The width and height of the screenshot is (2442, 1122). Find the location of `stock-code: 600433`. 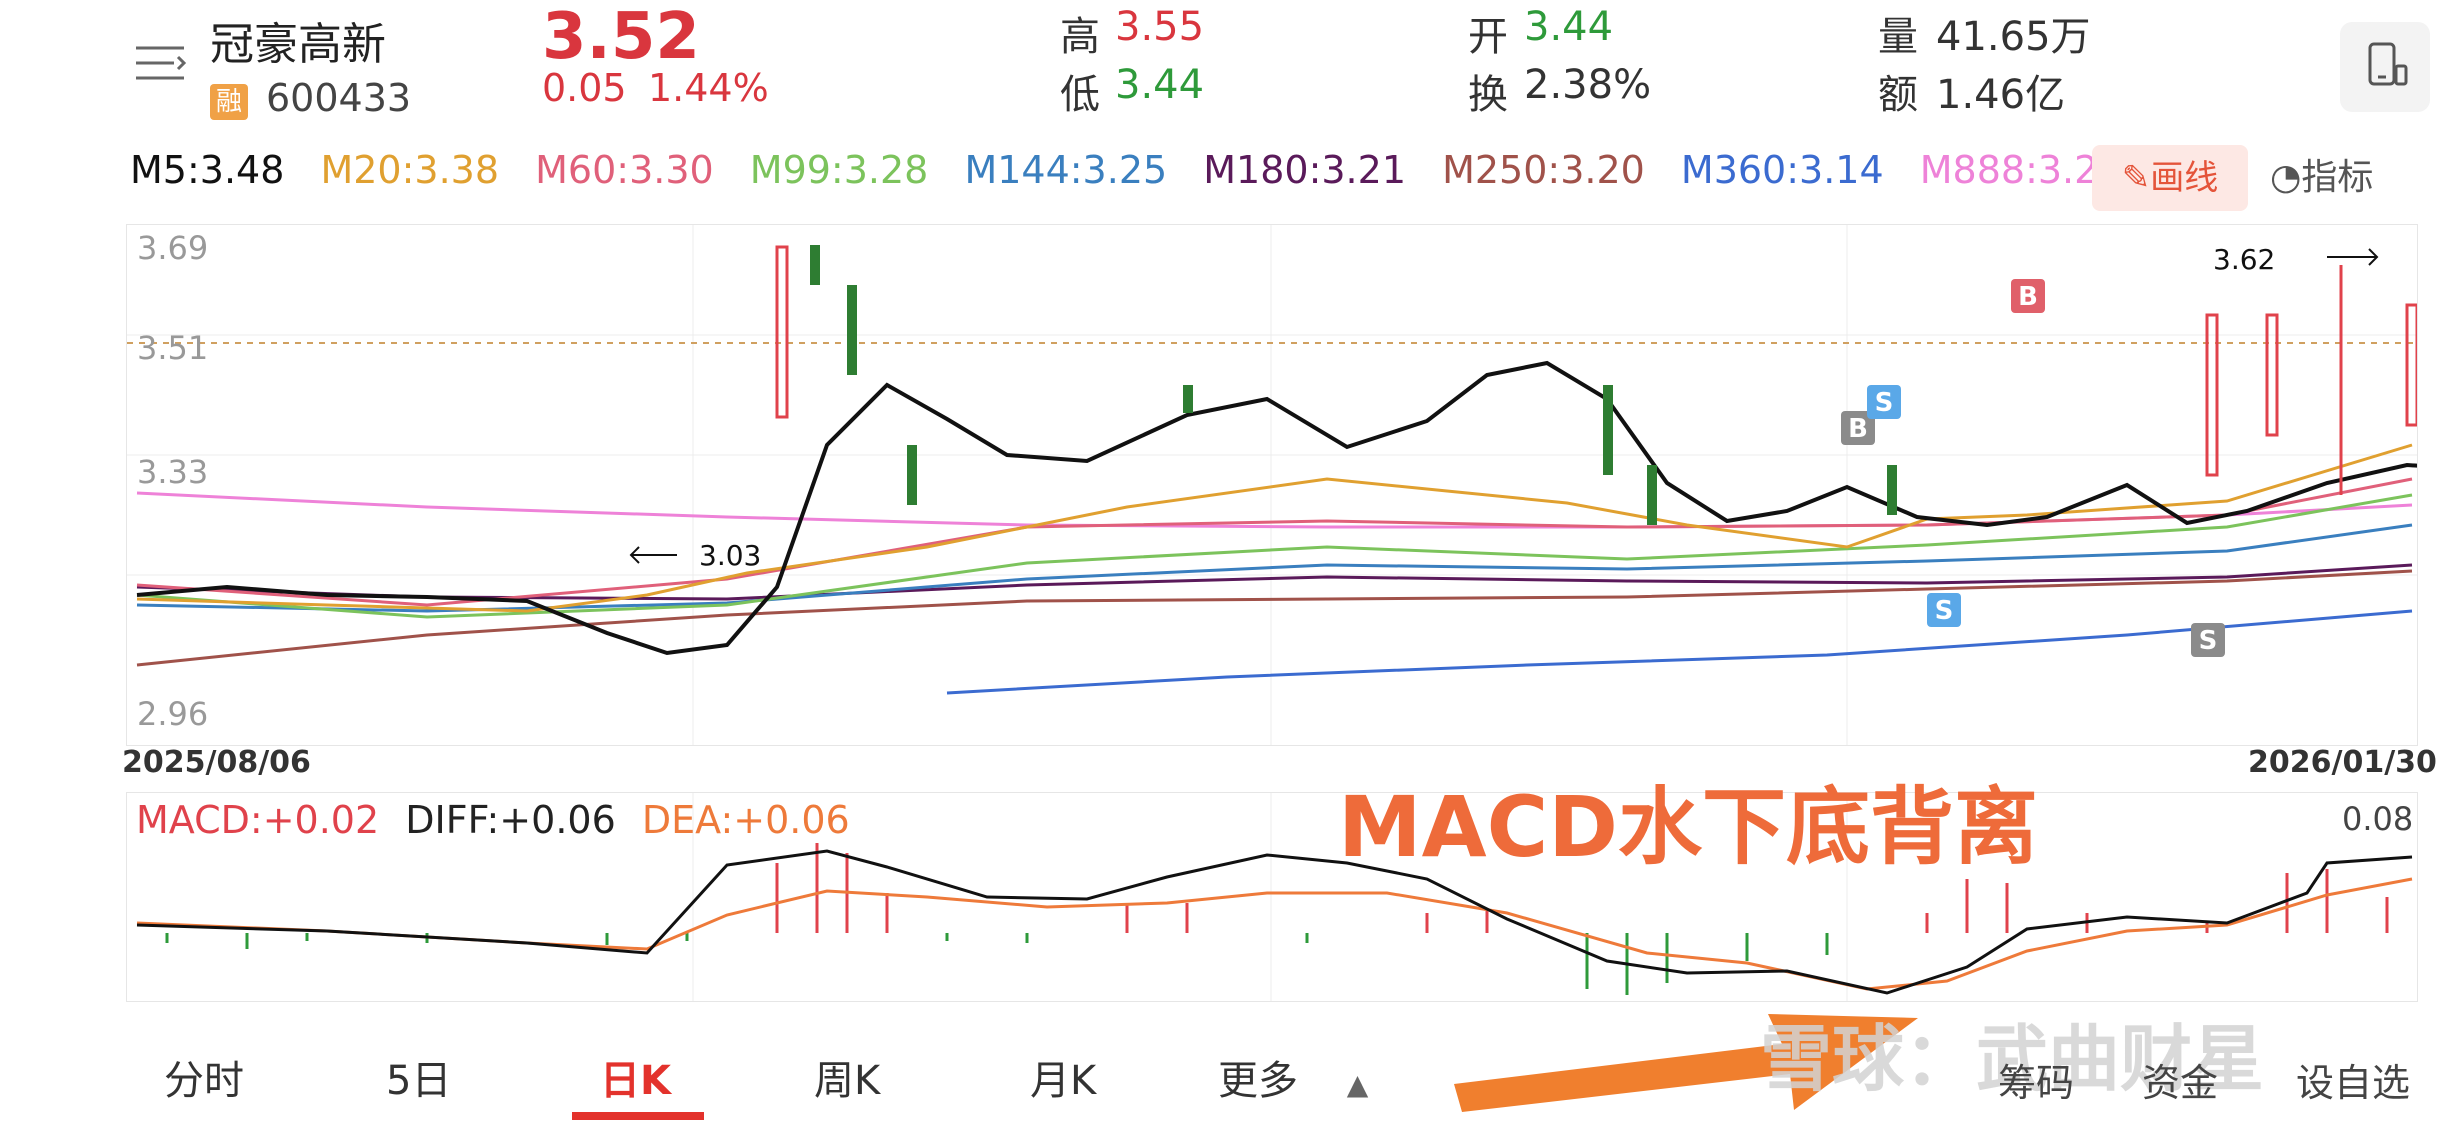

stock-code: 600433 is located at coordinates (339, 98).